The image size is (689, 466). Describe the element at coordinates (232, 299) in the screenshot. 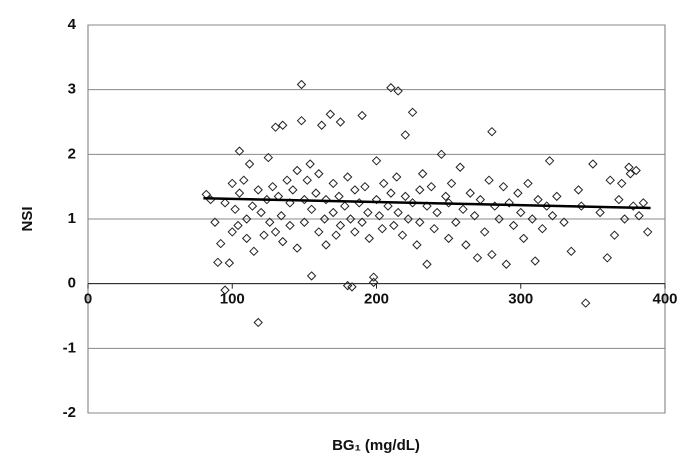

I see `x-tick-label: 100` at that location.